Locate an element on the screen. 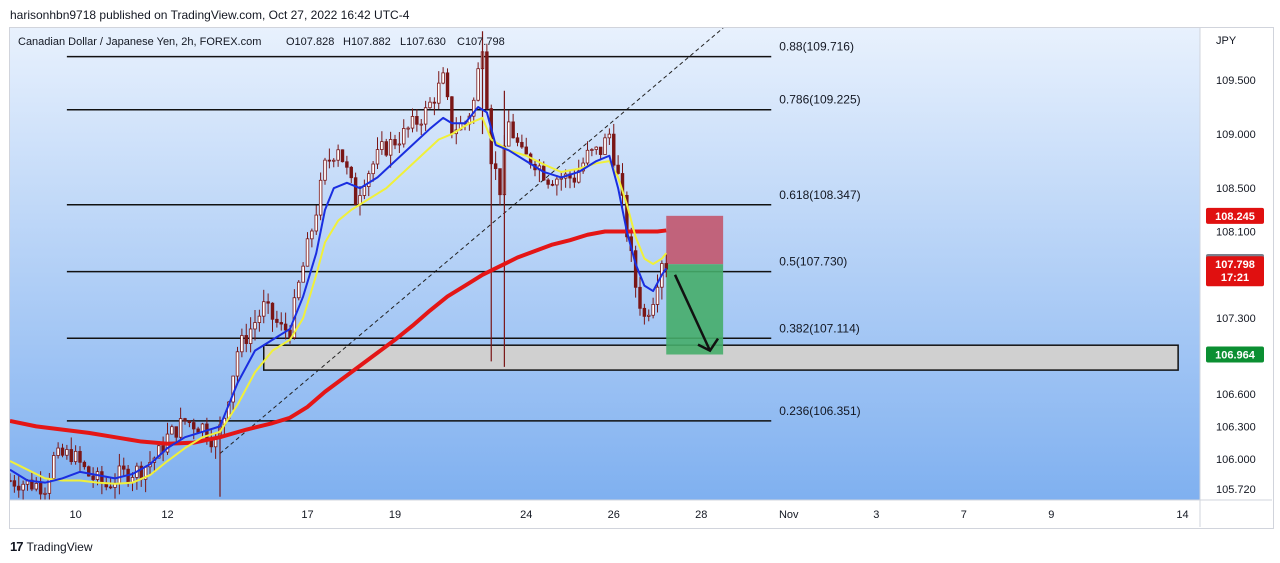  price-tag-red is located at coordinates (1235, 215).